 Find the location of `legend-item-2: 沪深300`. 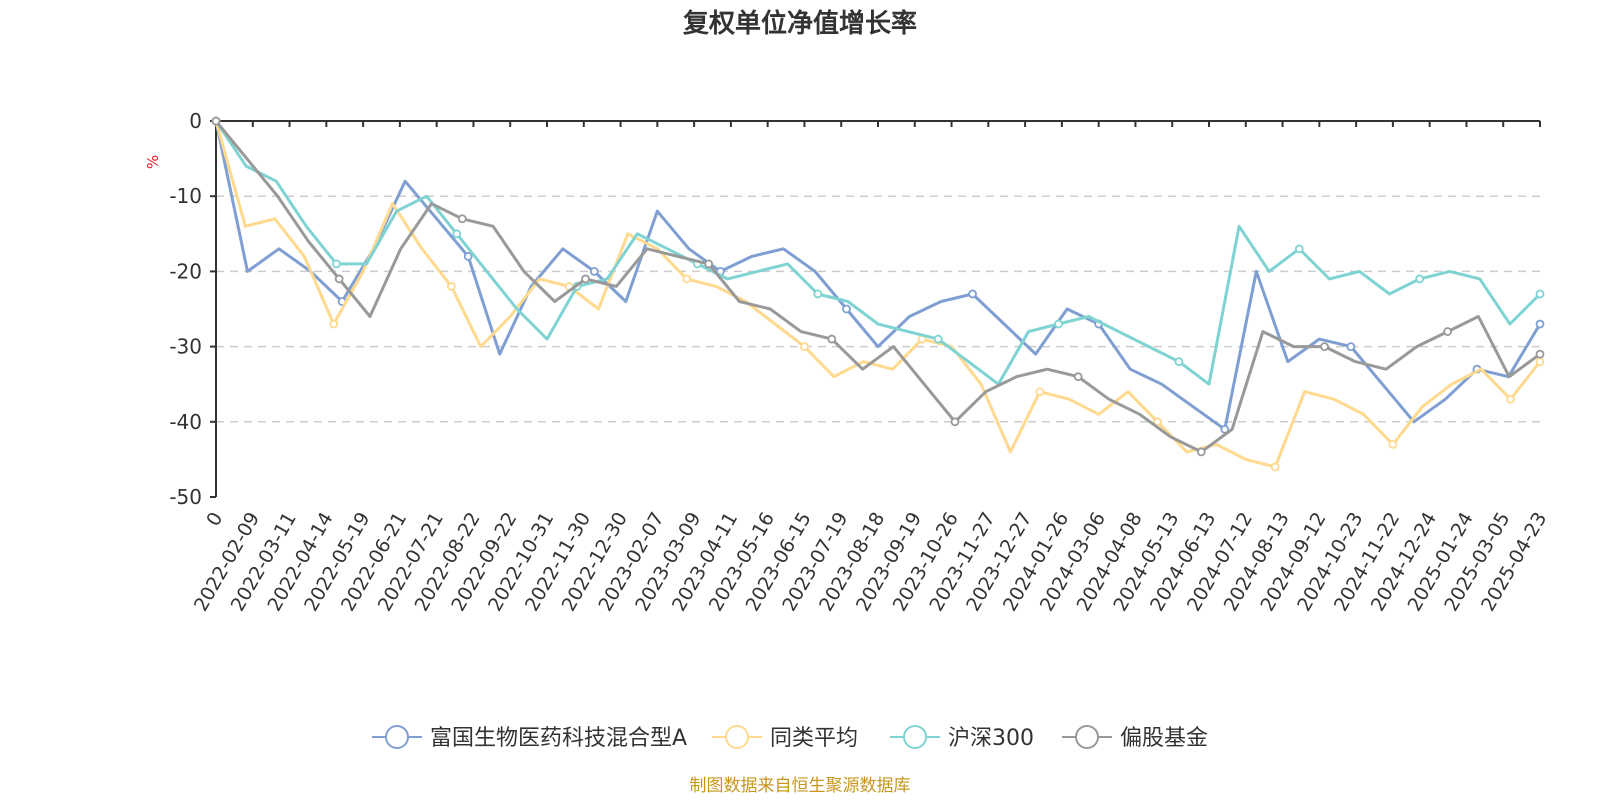

legend-item-2: 沪深300 is located at coordinates (962, 738).